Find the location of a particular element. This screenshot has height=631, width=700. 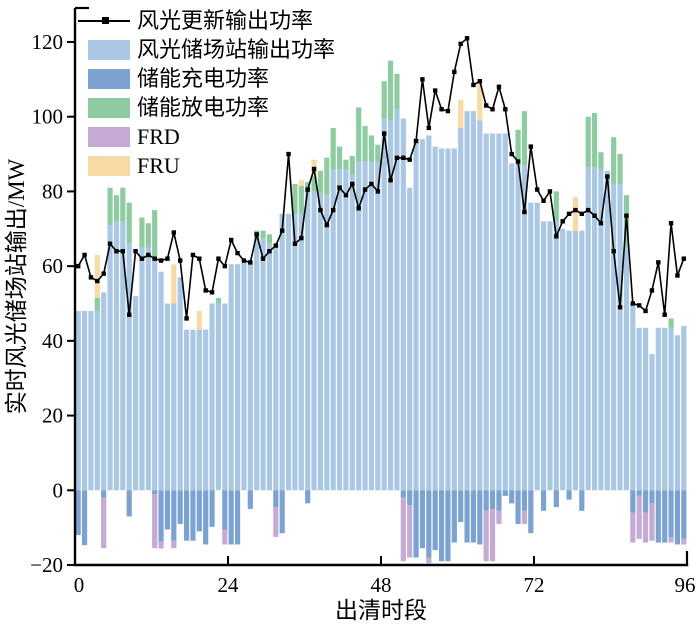

chart-legend: 风光更新输出功率 风光储场站输出功率 储能充电功率 储能放电功率 FRD is located at coordinates (206, 93).